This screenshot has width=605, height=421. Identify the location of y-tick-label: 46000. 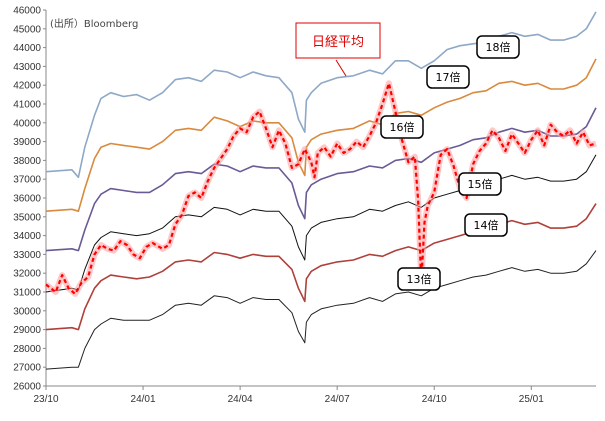
(27, 11).